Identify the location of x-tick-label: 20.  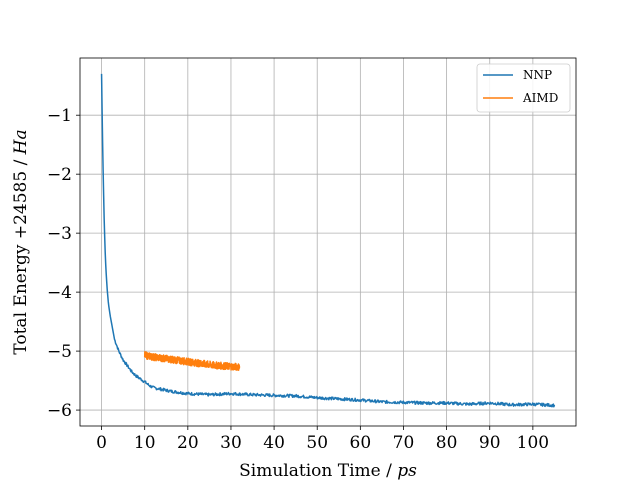
(188, 443).